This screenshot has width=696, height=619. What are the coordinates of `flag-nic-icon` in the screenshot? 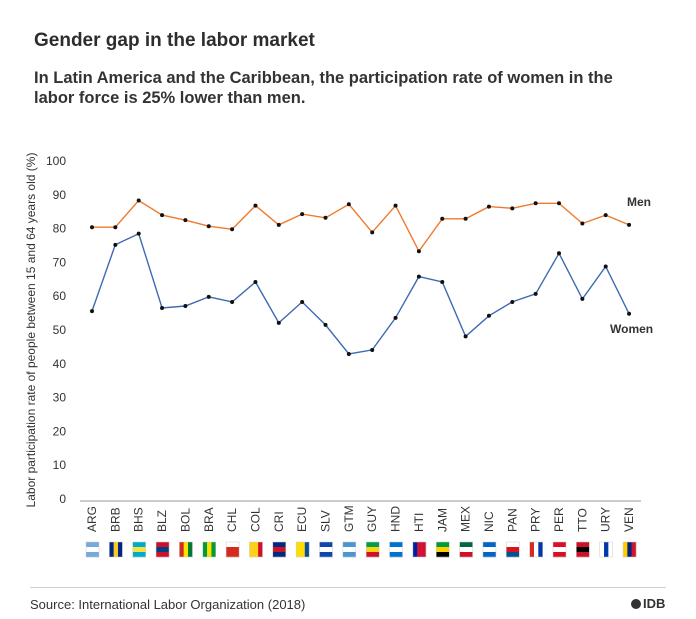 It's located at (489, 549).